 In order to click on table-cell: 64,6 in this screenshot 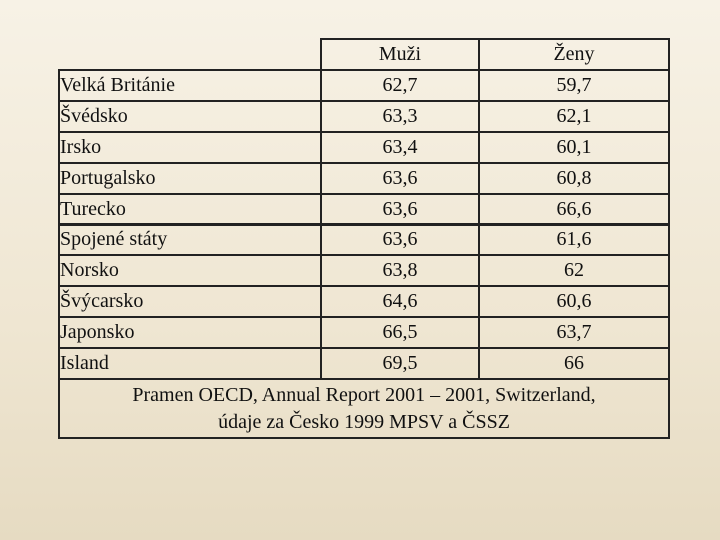, I will do `click(400, 302)`.